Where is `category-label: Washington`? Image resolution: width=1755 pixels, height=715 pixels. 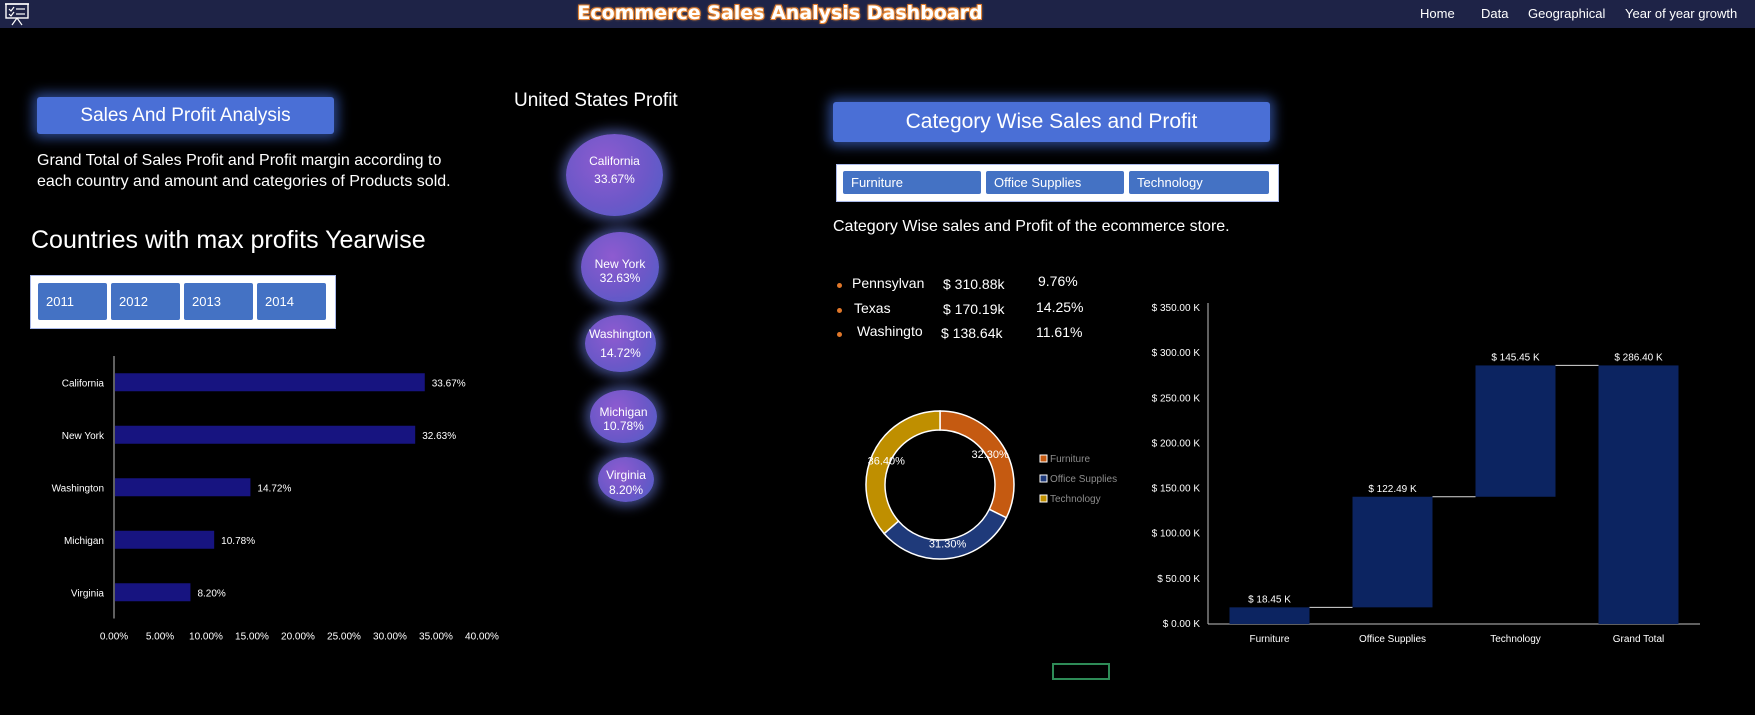 category-label: Washington is located at coordinates (78, 488).